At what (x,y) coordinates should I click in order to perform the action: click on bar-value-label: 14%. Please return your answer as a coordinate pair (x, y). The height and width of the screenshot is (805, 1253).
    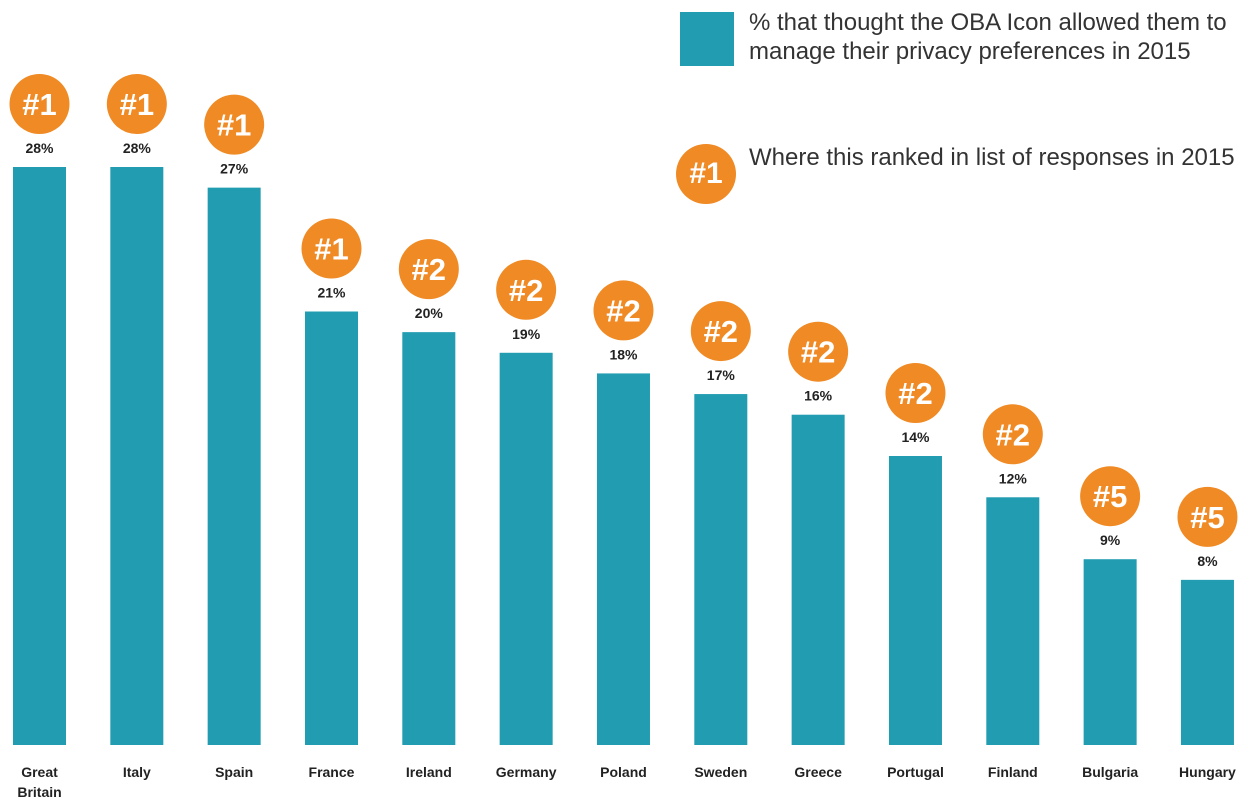
    Looking at the image, I should click on (915, 437).